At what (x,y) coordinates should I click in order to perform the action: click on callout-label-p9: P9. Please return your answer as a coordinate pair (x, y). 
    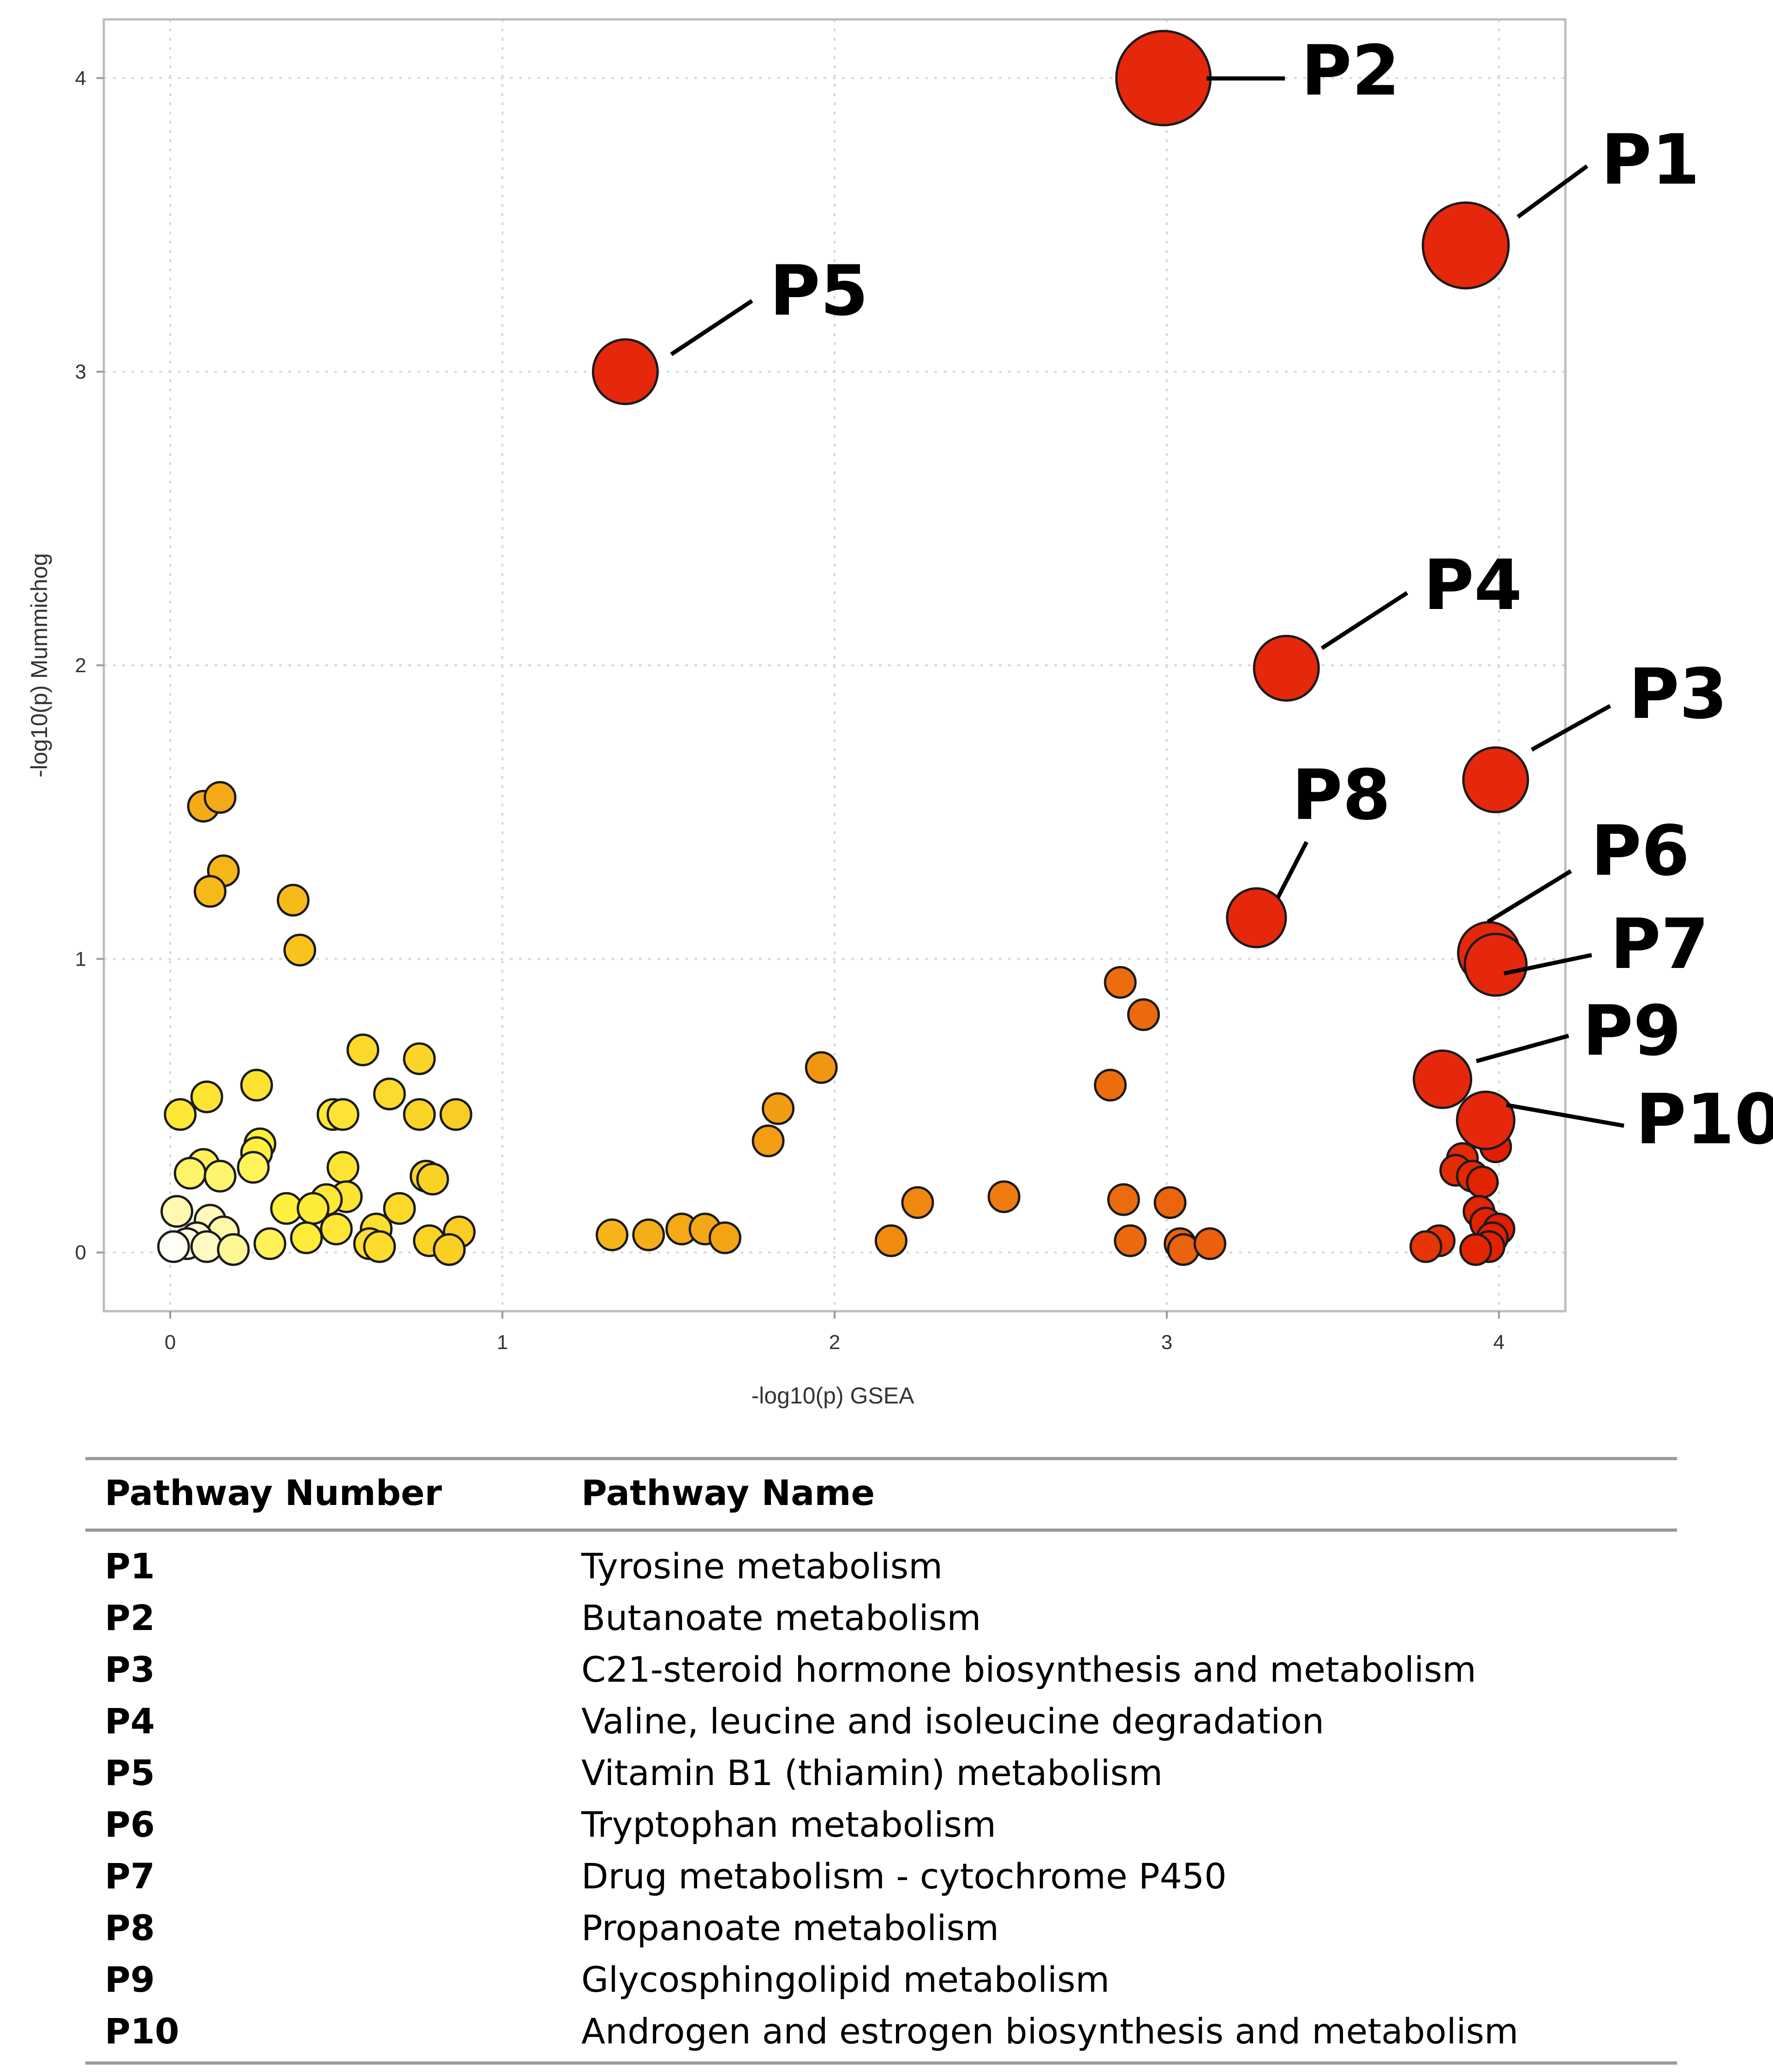
    Looking at the image, I should click on (1632, 1031).